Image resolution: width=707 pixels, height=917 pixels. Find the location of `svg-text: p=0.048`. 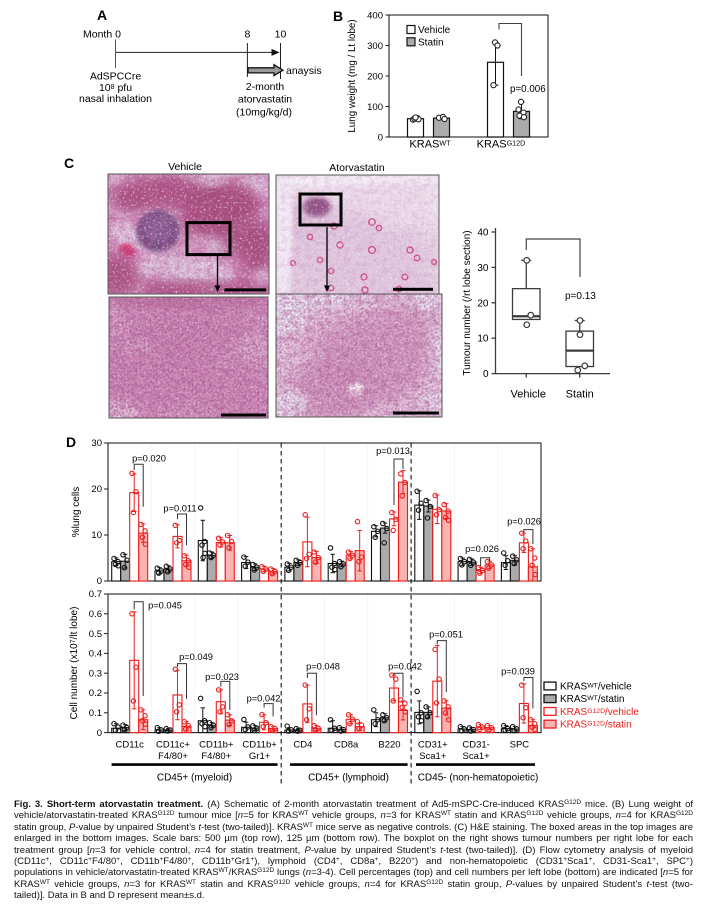

svg-text: p=0.048 is located at coordinates (323, 667).